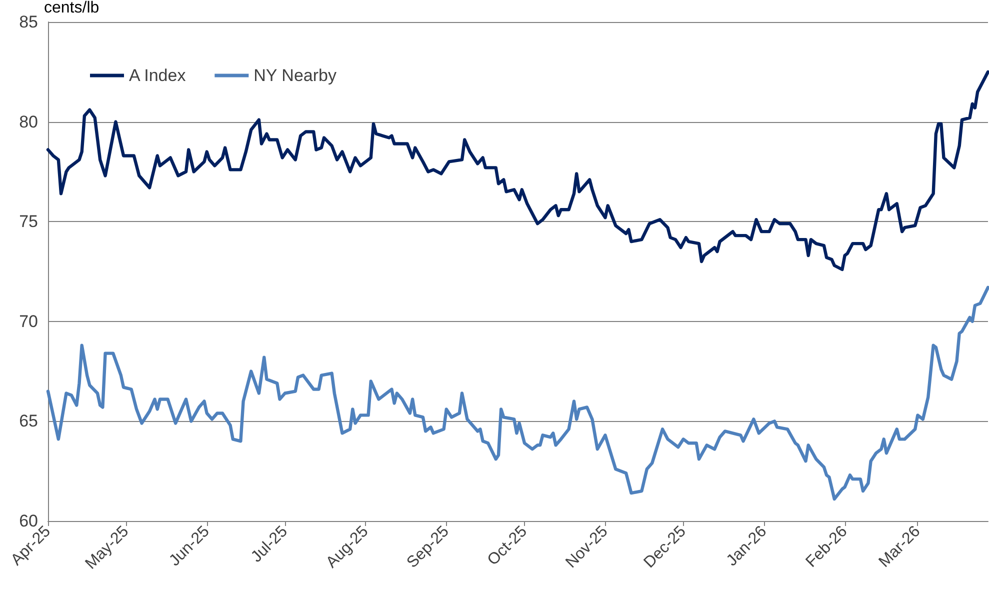 The image size is (989, 594). I want to click on y-tick-label: 60, so click(28, 521).